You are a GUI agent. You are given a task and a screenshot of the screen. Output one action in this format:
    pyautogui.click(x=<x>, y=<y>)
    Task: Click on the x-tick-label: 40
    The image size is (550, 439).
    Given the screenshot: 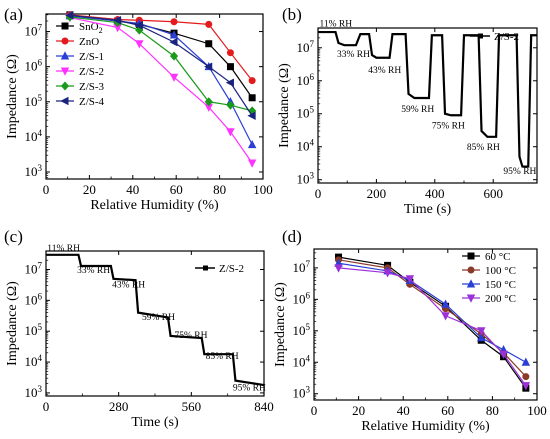 What is the action you would take?
    pyautogui.click(x=132, y=189)
    